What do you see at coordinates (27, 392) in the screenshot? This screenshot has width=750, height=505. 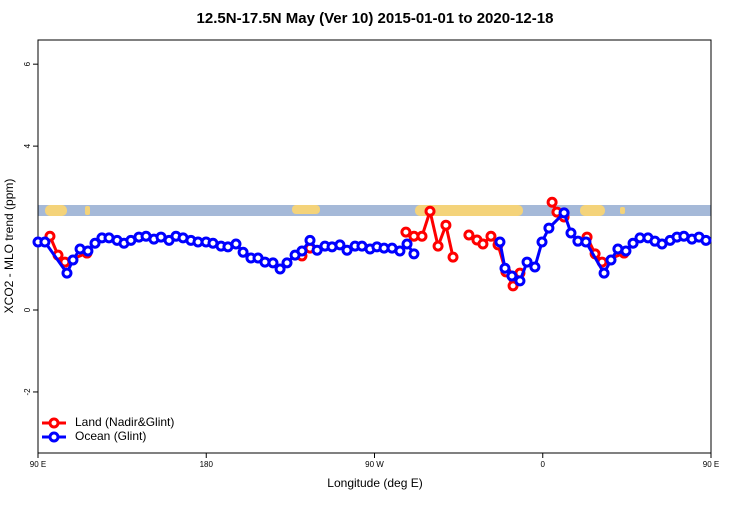 I see `y-tick-label: -2` at bounding box center [27, 392].